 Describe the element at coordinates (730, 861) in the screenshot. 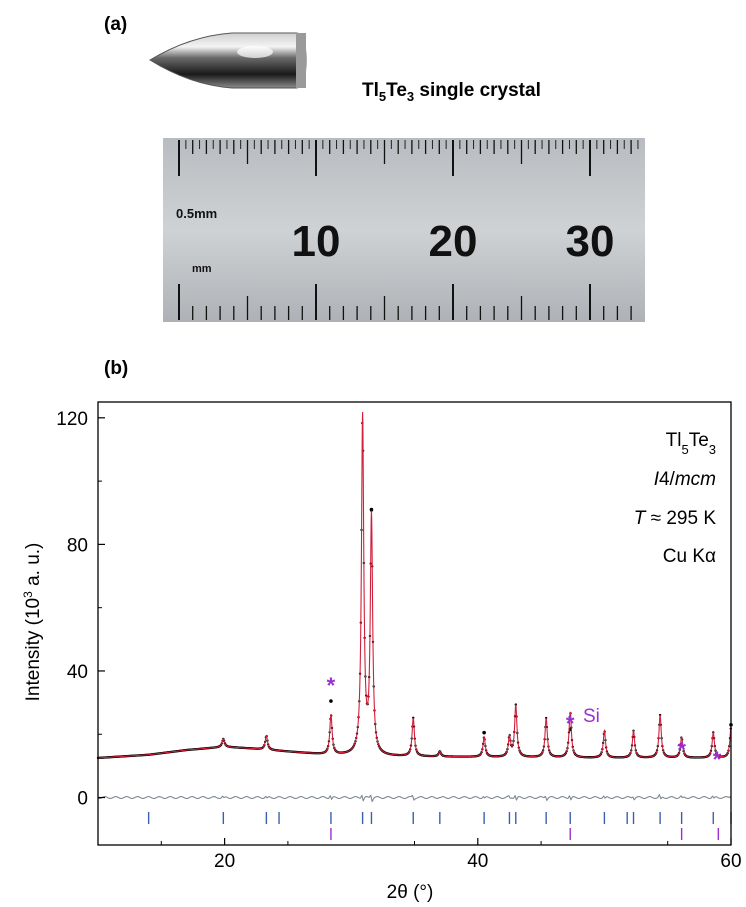

I see `x-tick-label: 60` at that location.